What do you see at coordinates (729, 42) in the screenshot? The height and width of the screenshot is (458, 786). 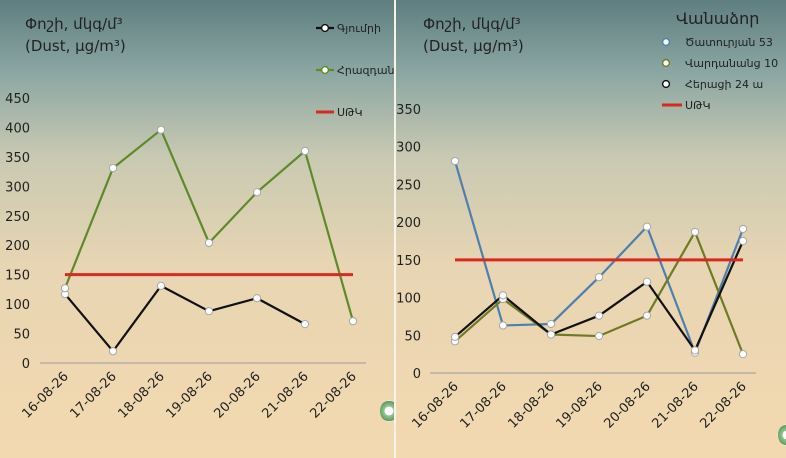 I see `legend-label: Ծատուրյան 53` at bounding box center [729, 42].